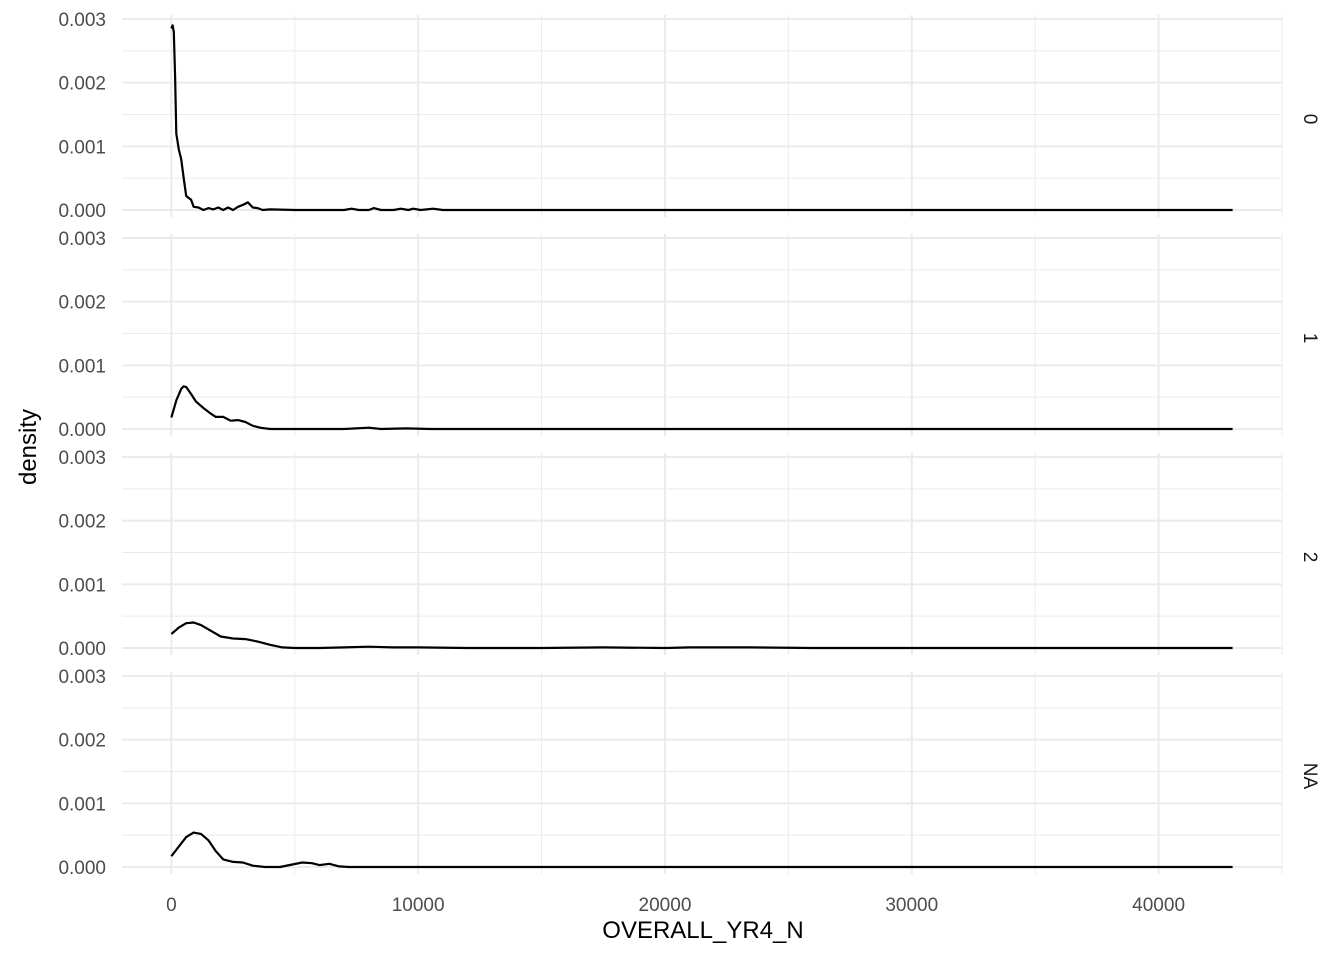 The height and width of the screenshot is (960, 1344). Describe the element at coordinates (1309, 338) in the screenshot. I see `facet-strip-label: 1` at that location.